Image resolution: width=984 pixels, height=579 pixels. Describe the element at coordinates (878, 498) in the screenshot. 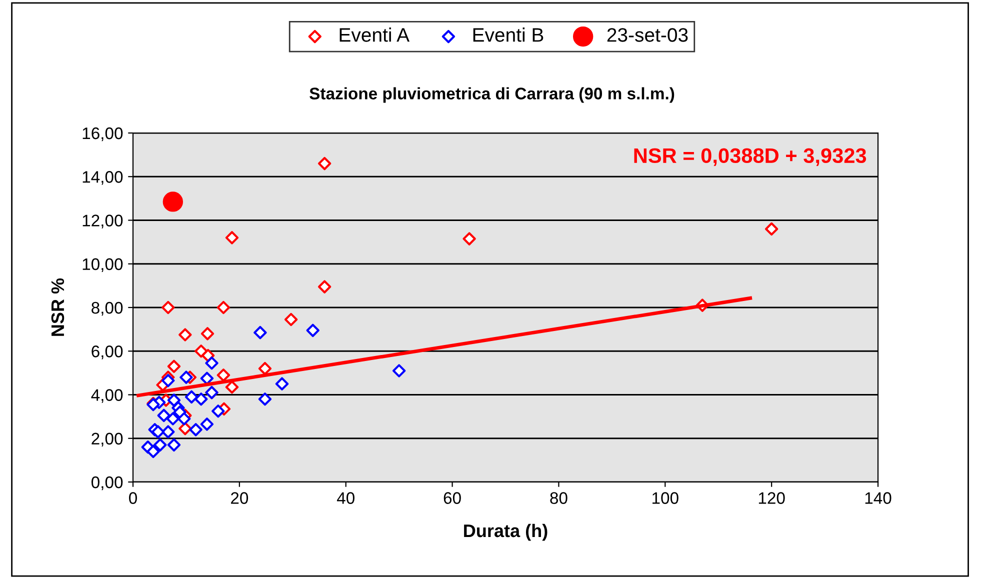

I see `x-tick-label: 140` at that location.